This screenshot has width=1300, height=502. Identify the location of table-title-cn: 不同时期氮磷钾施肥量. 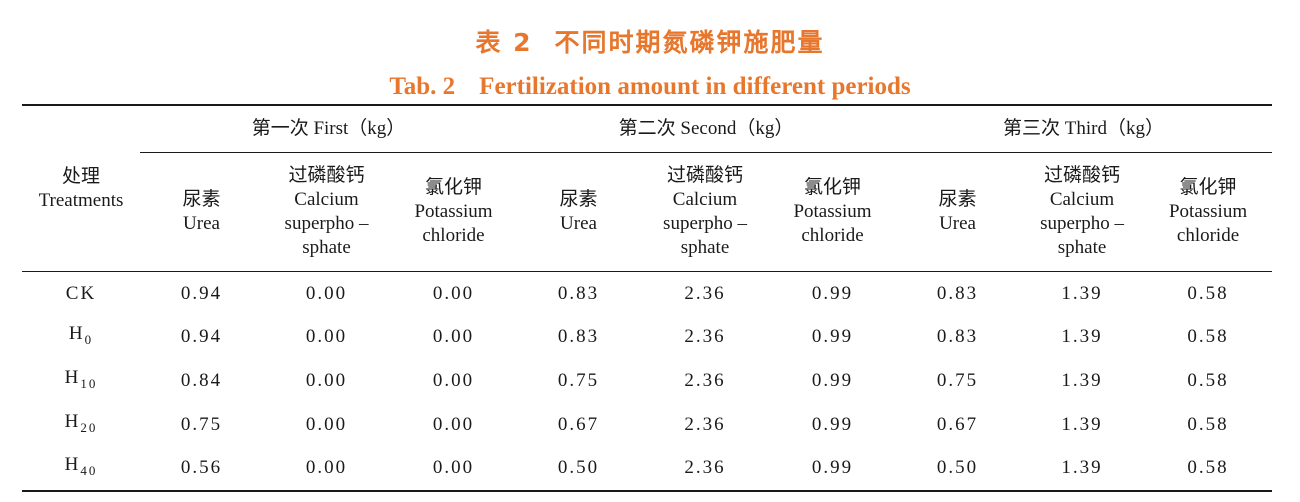
(689, 42).